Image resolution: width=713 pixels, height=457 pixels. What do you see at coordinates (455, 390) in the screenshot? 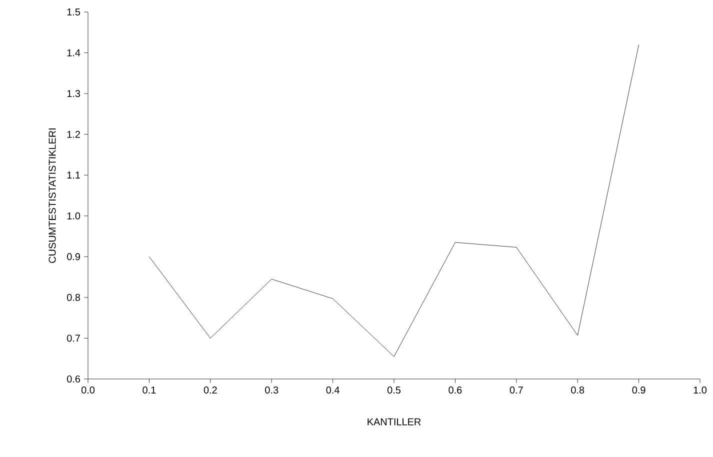
I see `x-tick-label: 0.6` at bounding box center [455, 390].